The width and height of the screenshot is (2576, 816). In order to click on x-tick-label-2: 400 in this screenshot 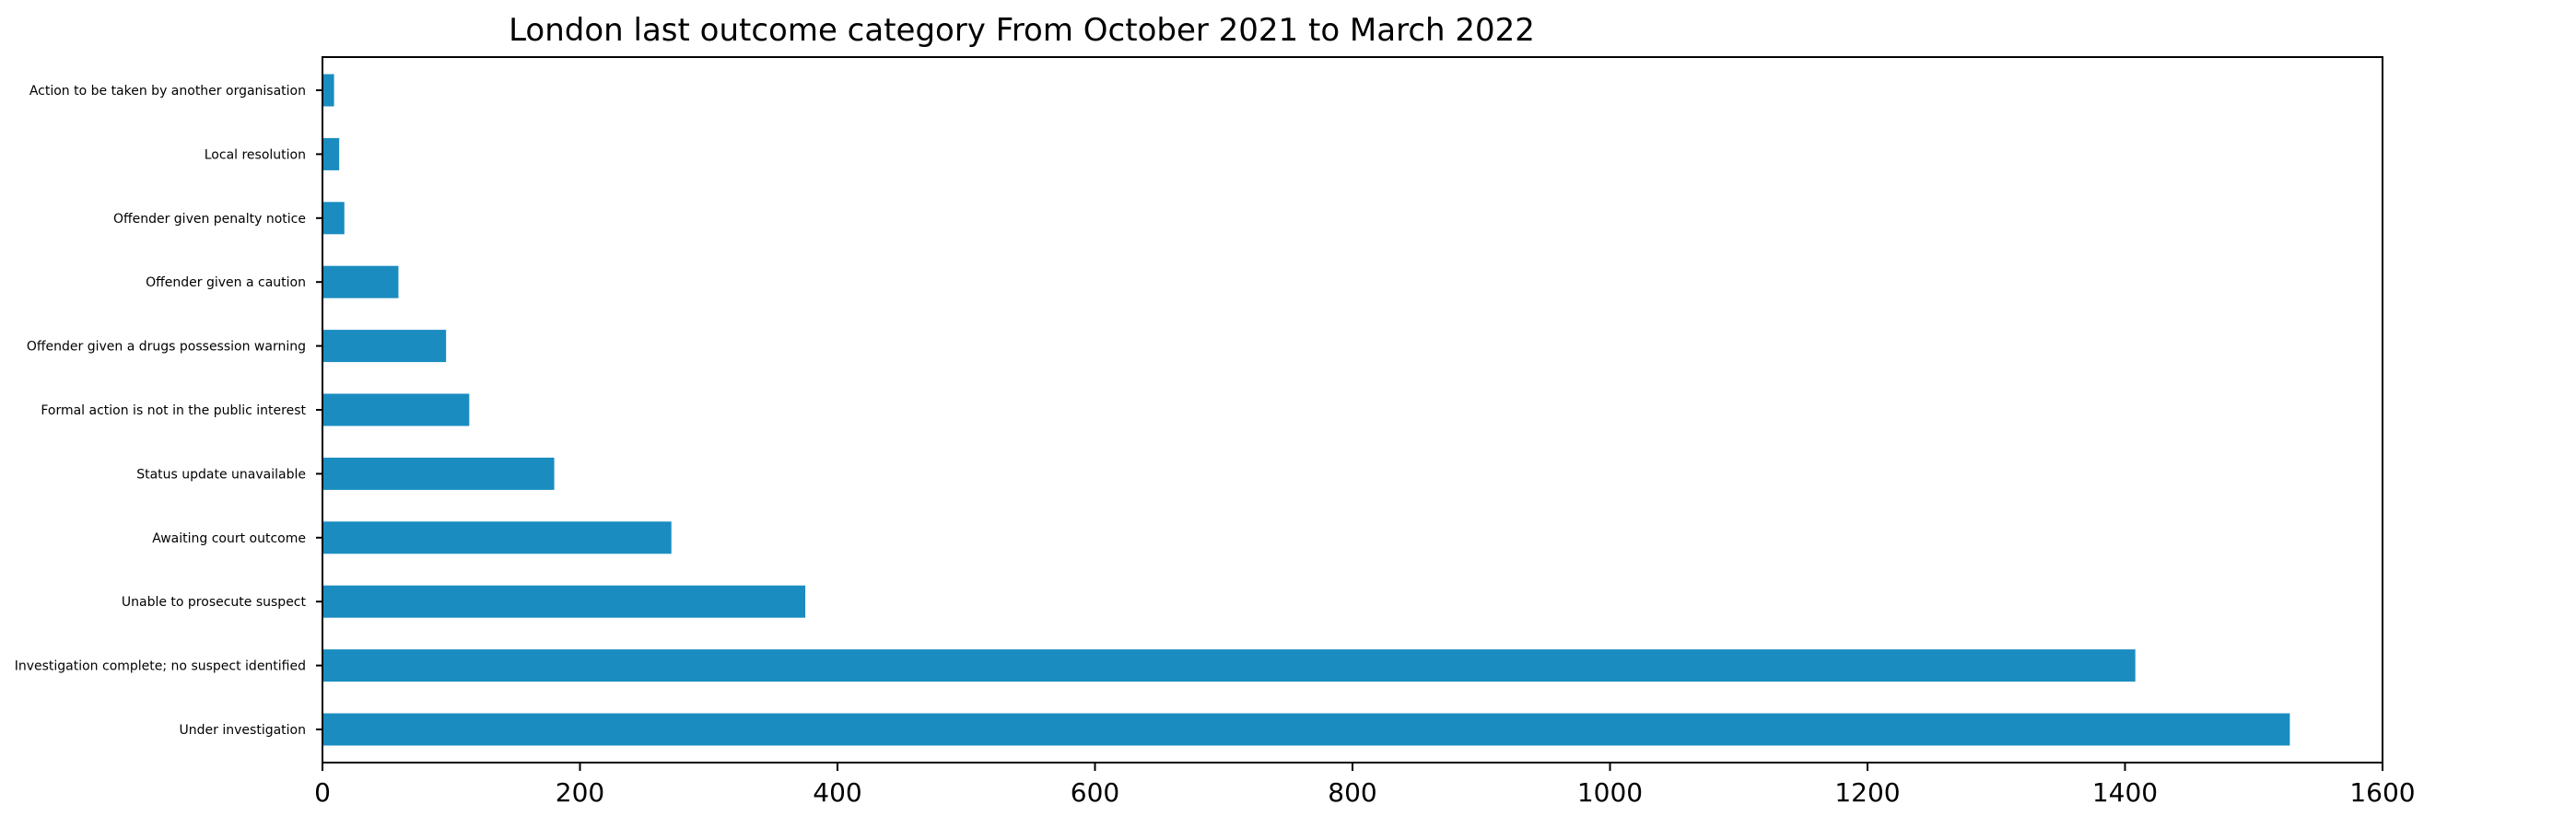, I will do `click(837, 792)`.